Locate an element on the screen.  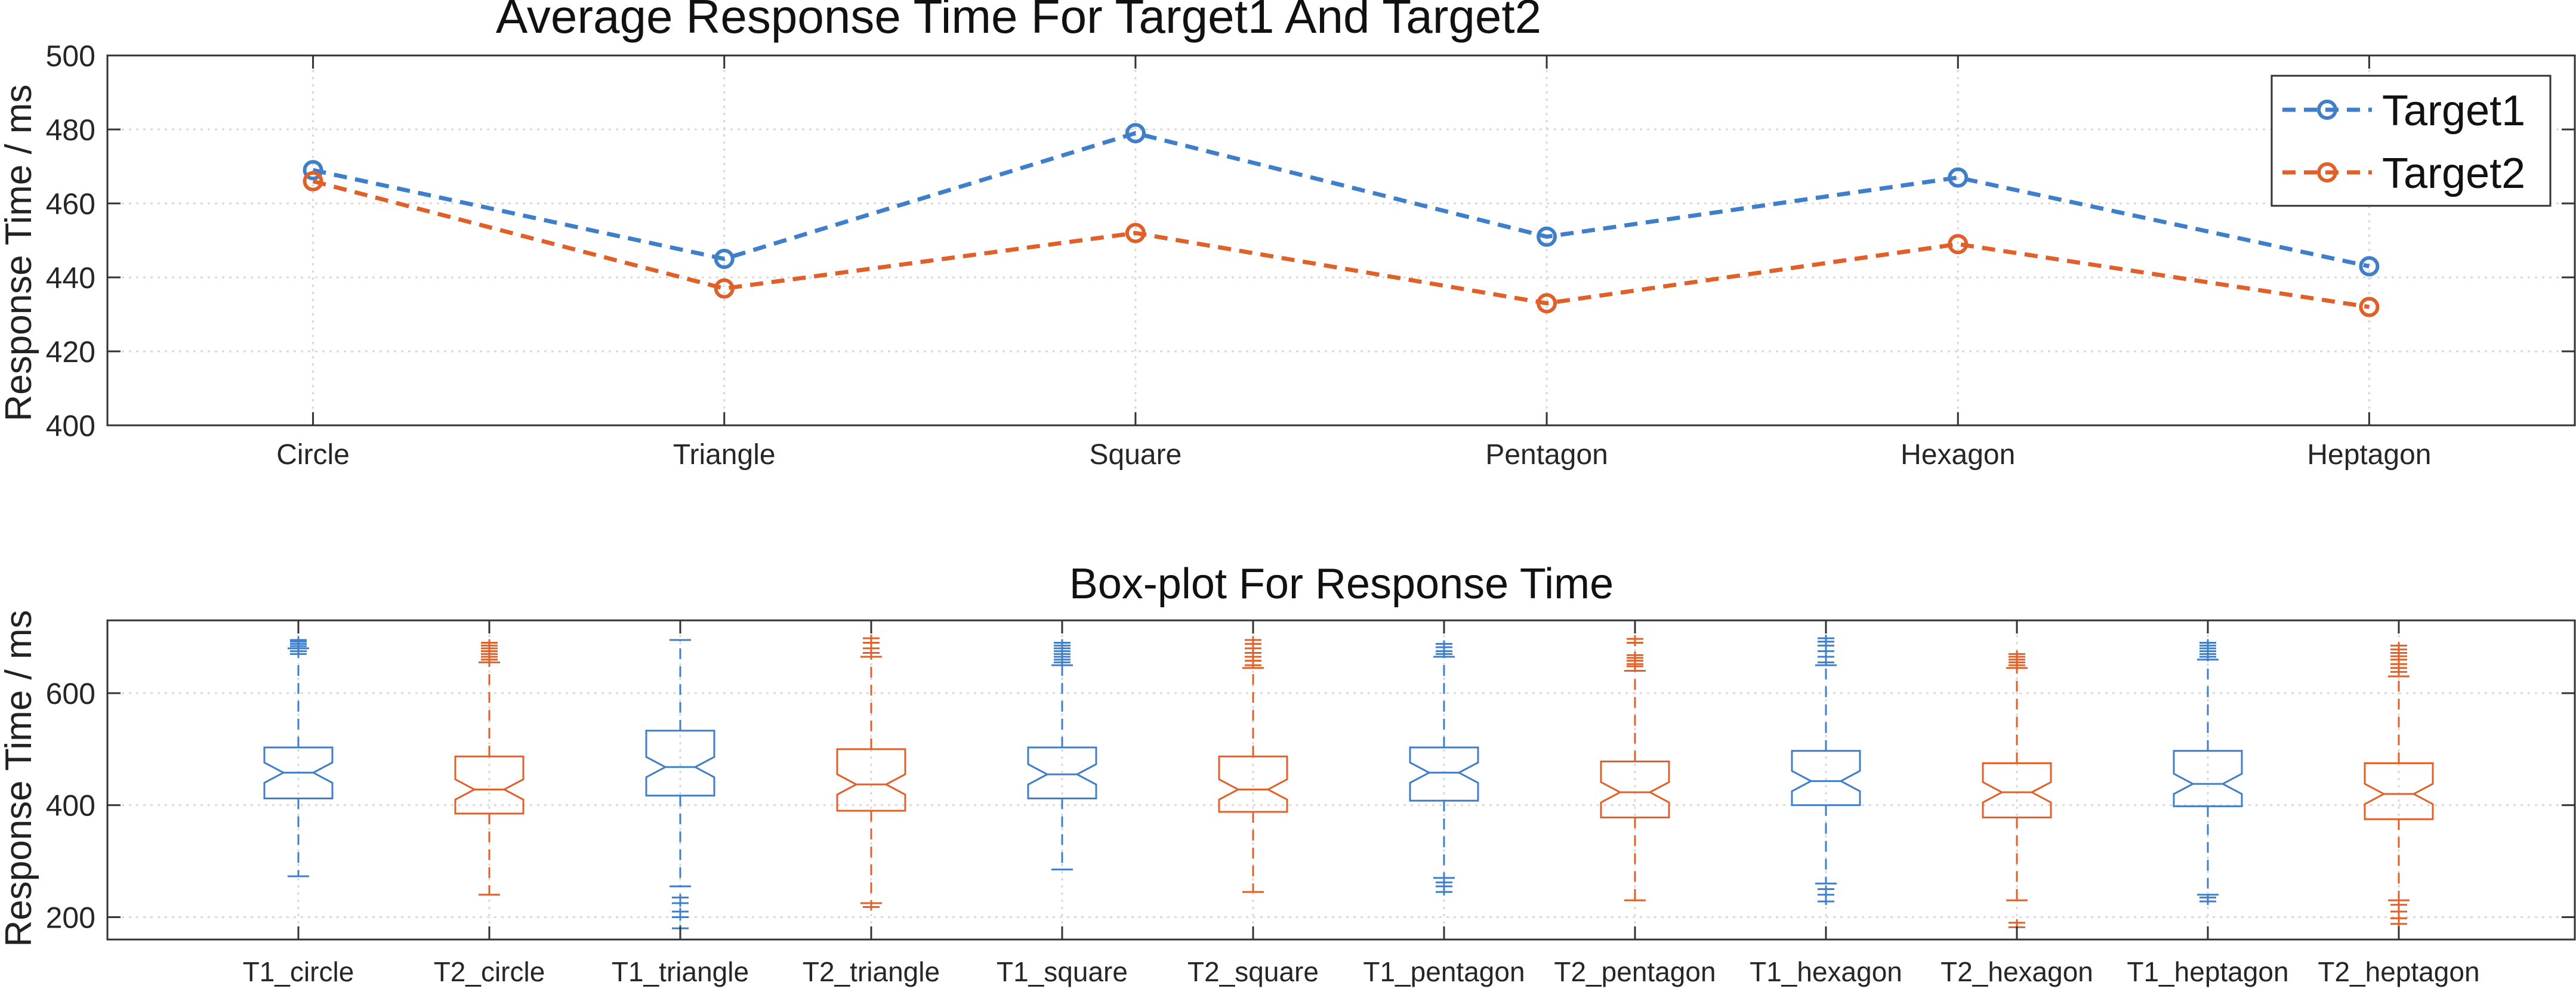
box-t1-circle is located at coordinates (298, 756).